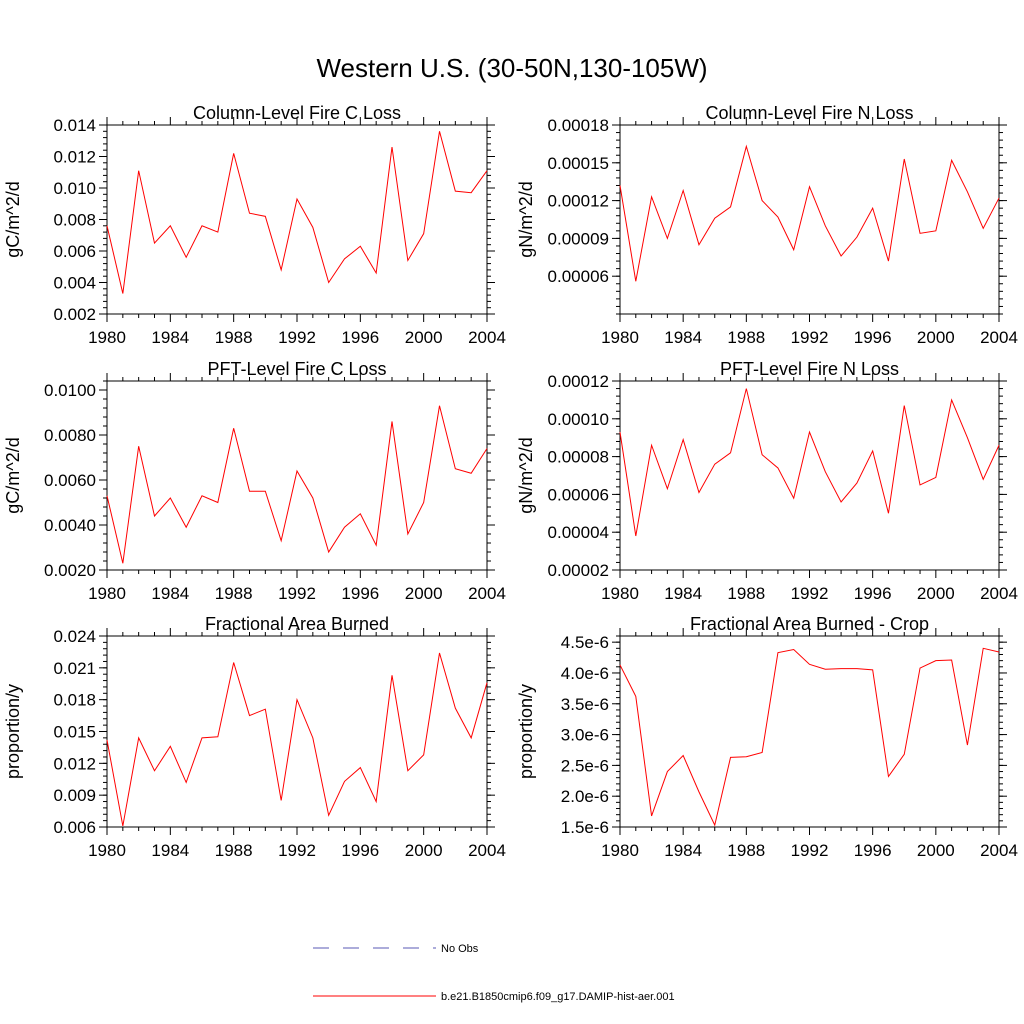 This screenshot has height=1024, width=1024. What do you see at coordinates (74, 188) in the screenshot?
I see `y-tick-label: 0.010` at bounding box center [74, 188].